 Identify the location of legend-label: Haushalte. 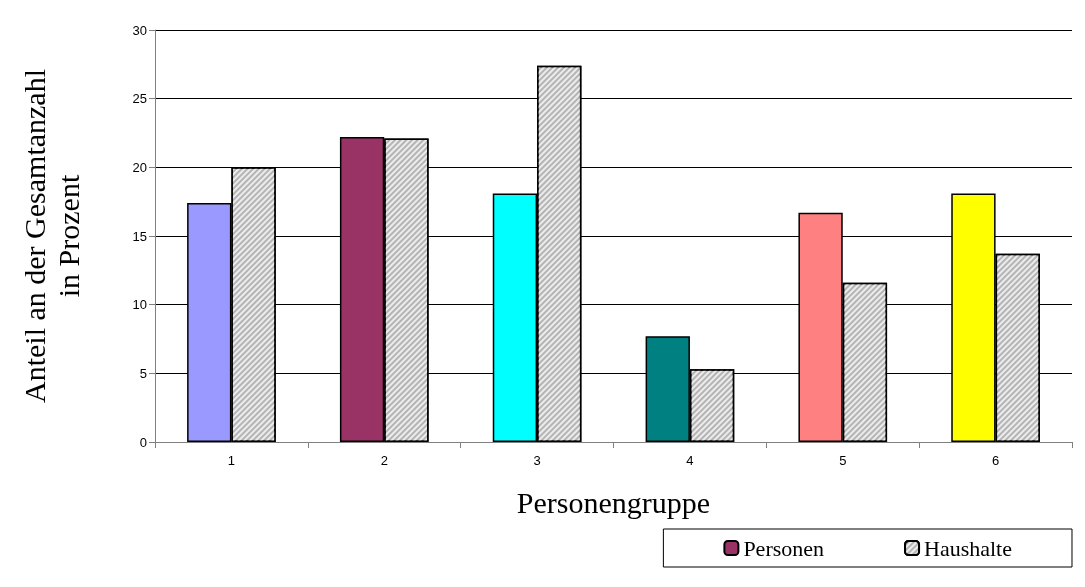
(968, 548).